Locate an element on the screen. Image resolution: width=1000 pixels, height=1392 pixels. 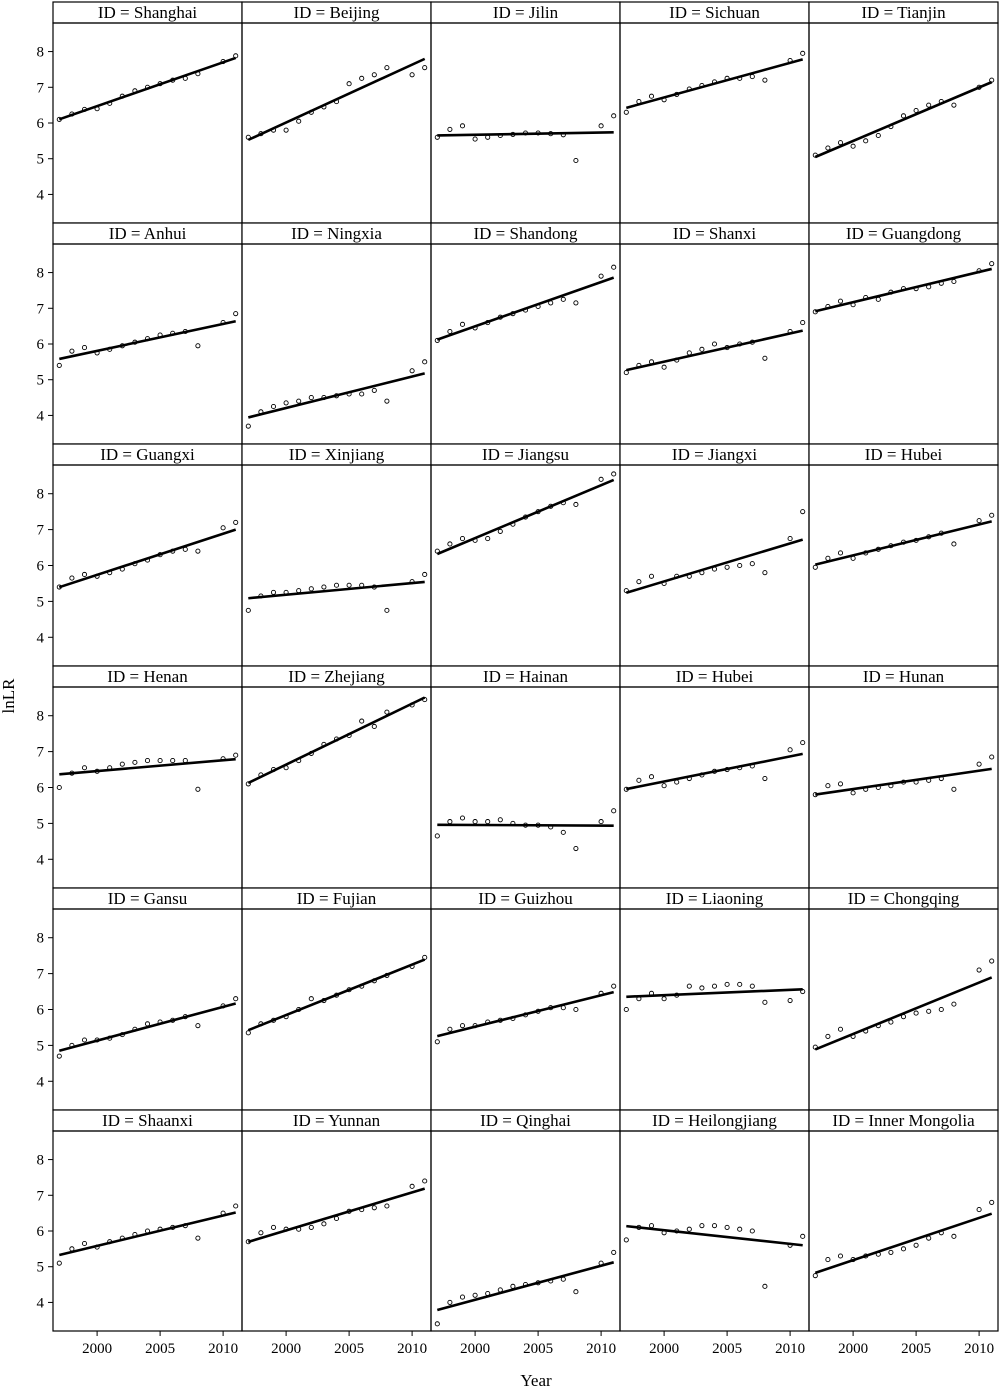
panel: ID = Heilongjiang is located at coordinates (714, 1220).